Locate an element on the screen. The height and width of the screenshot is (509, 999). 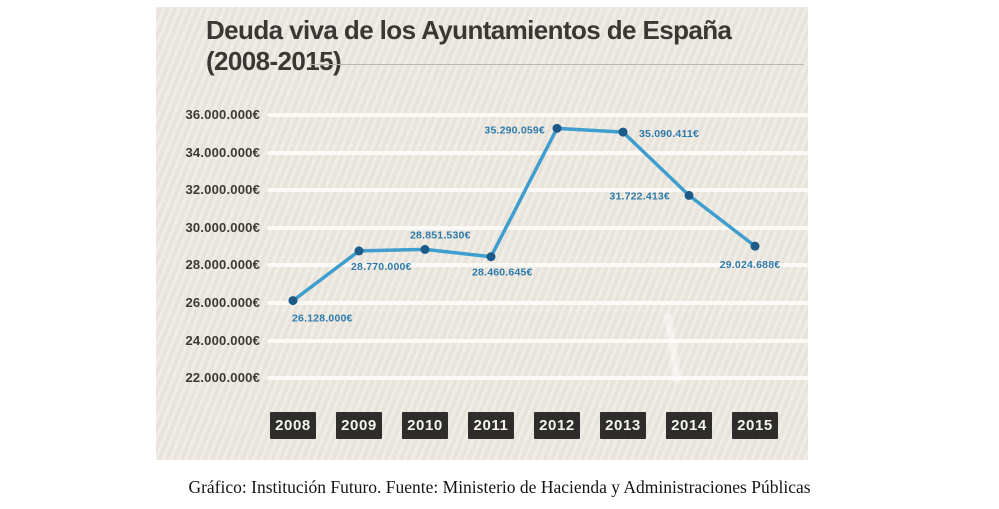
chart-title-line2: (2008-2015) is located at coordinates (274, 61).